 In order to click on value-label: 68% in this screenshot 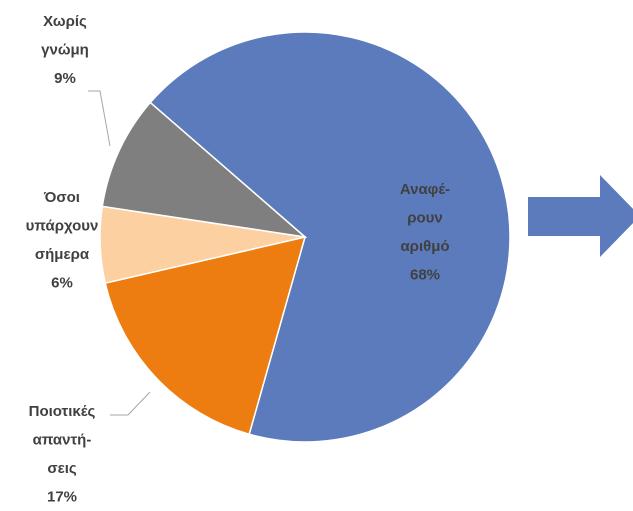, I will do `click(425, 274)`.